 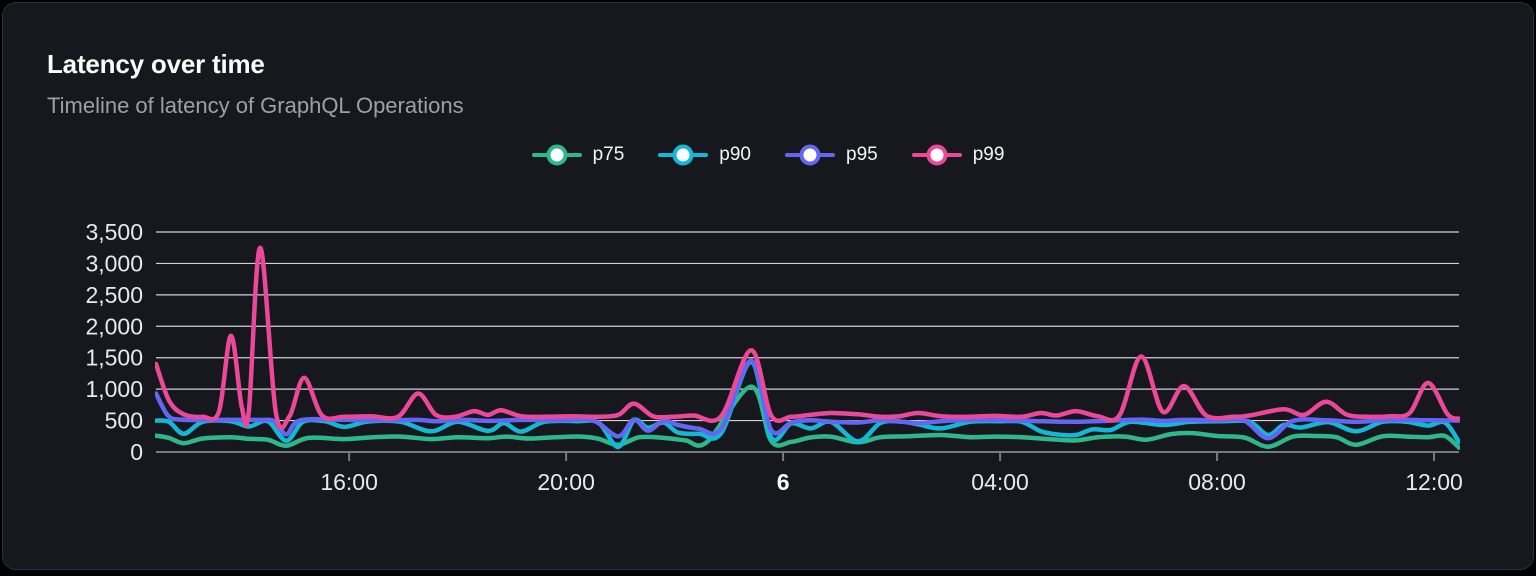 I want to click on y-axis-label: 1,500, so click(x=114, y=358).